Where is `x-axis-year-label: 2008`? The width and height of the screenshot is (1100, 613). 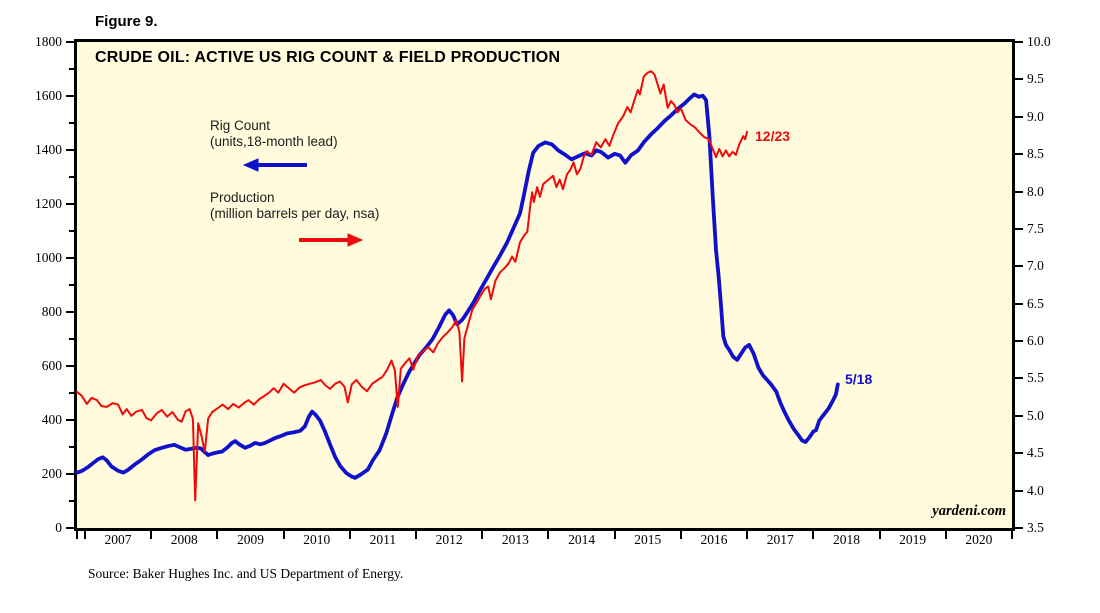
x-axis-year-label: 2008 is located at coordinates (184, 539).